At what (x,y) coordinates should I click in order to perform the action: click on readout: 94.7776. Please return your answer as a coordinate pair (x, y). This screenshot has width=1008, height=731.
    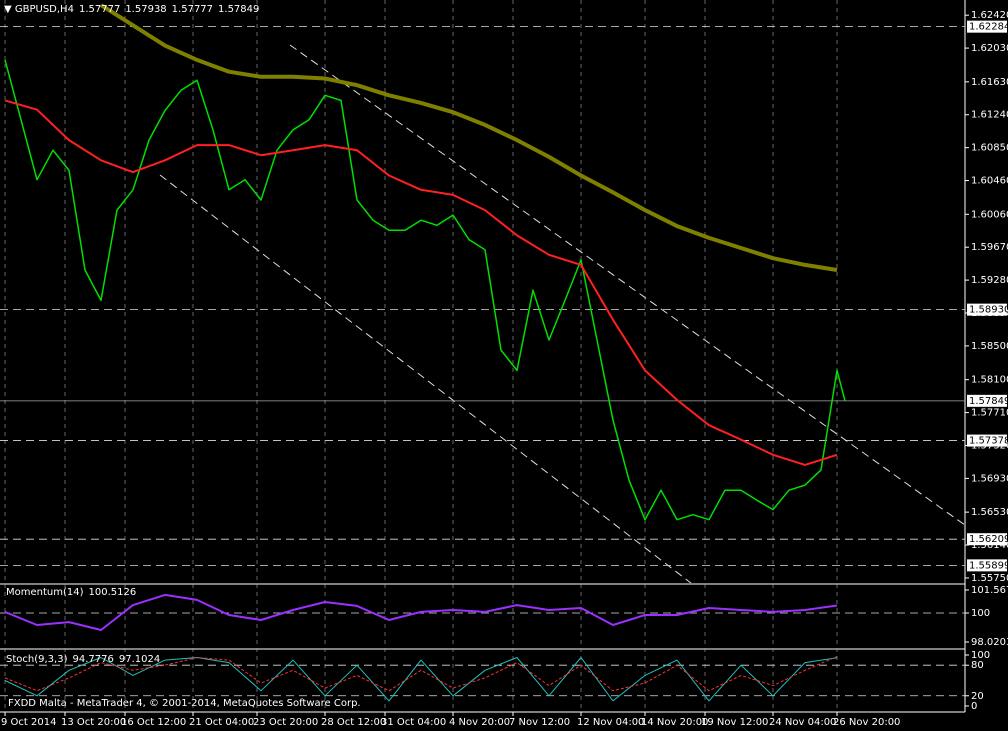
    Looking at the image, I should click on (93, 659).